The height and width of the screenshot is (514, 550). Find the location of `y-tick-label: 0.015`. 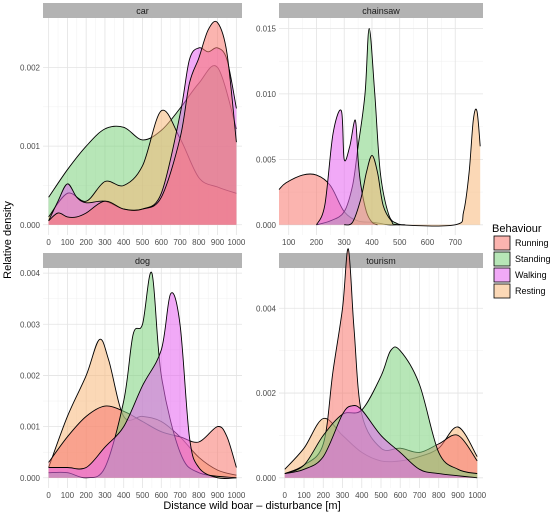

y-tick-label: 0.015 is located at coordinates (266, 28).